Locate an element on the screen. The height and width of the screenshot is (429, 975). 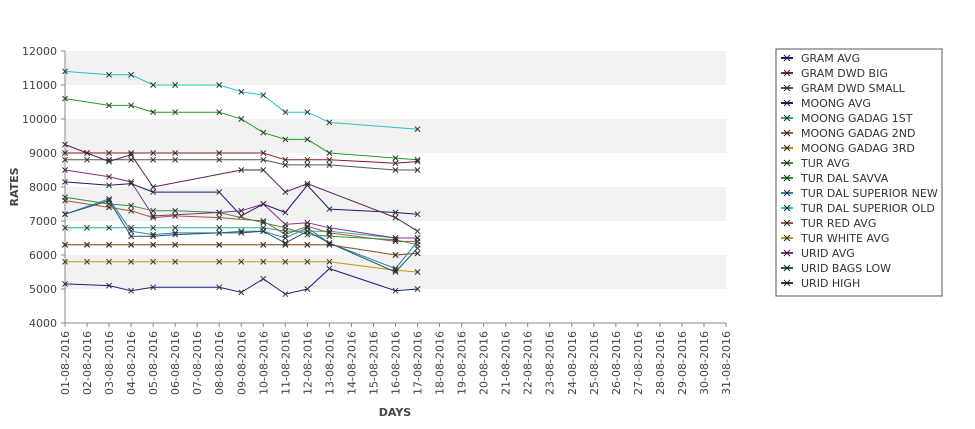
legend-label: TUR WHITE AVG is located at coordinates (844, 238).